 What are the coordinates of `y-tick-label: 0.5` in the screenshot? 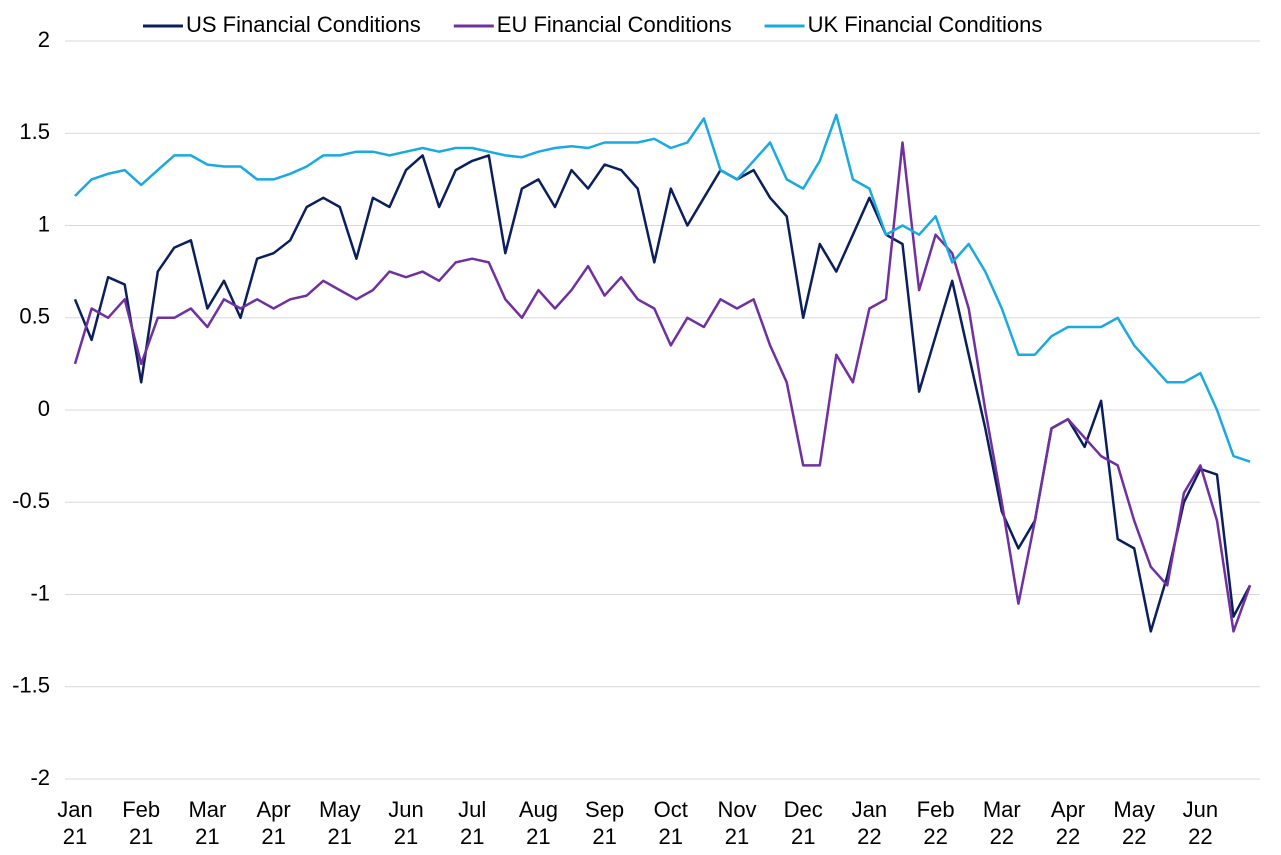 It's located at (34, 316).